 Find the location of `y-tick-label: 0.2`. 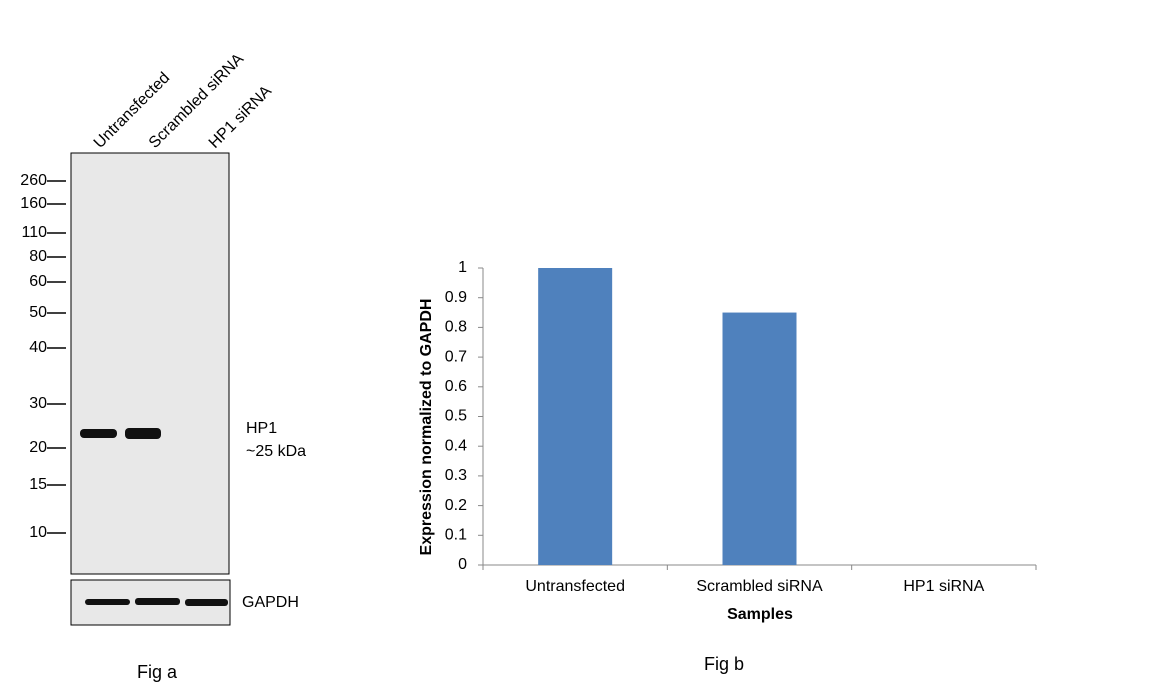

y-tick-label: 0.2 is located at coordinates (456, 505).